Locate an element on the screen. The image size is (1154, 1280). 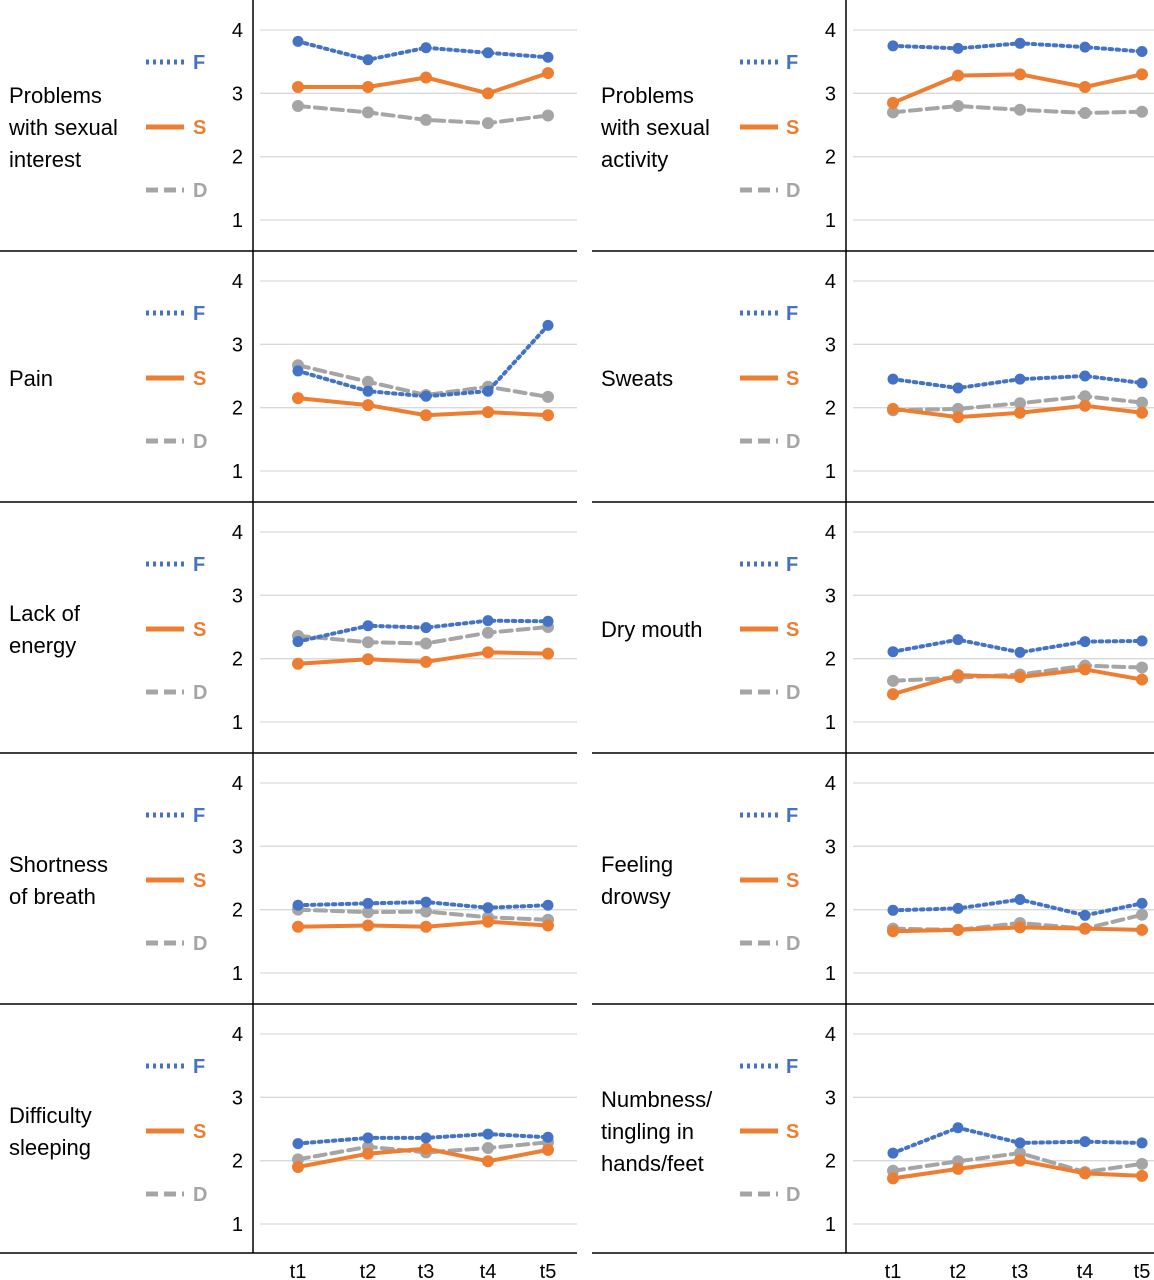
panel-label: hands/feet is located at coordinates (652, 1163).